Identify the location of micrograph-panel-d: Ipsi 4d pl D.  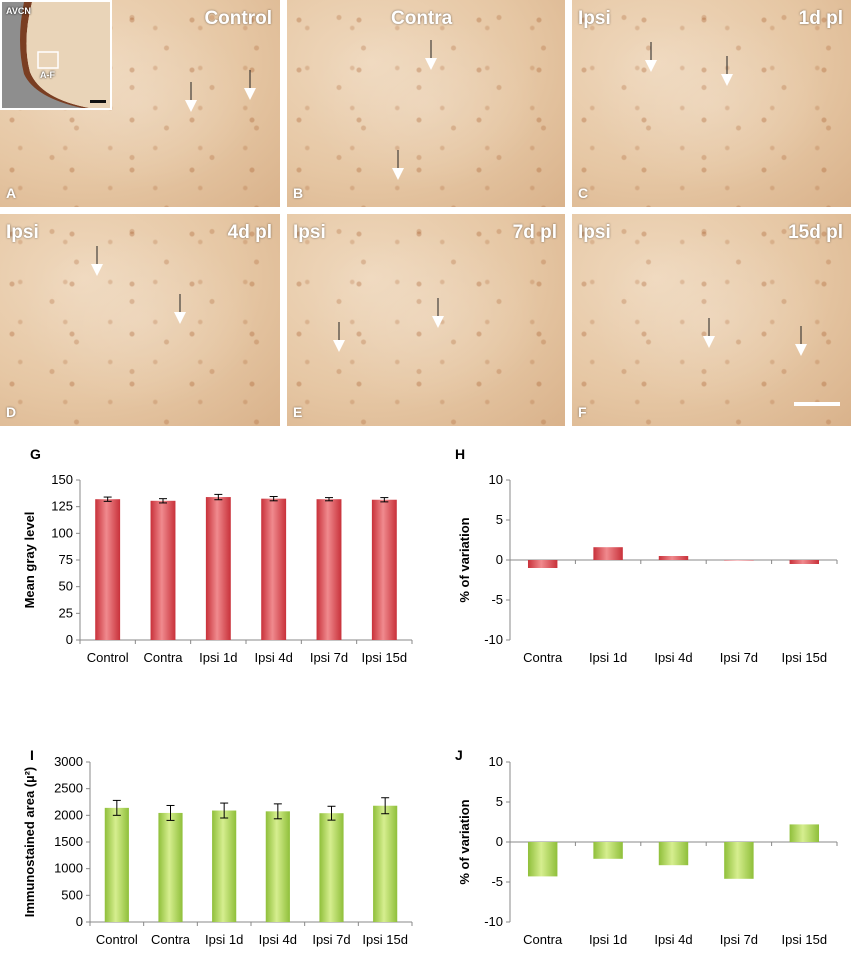
(140, 320).